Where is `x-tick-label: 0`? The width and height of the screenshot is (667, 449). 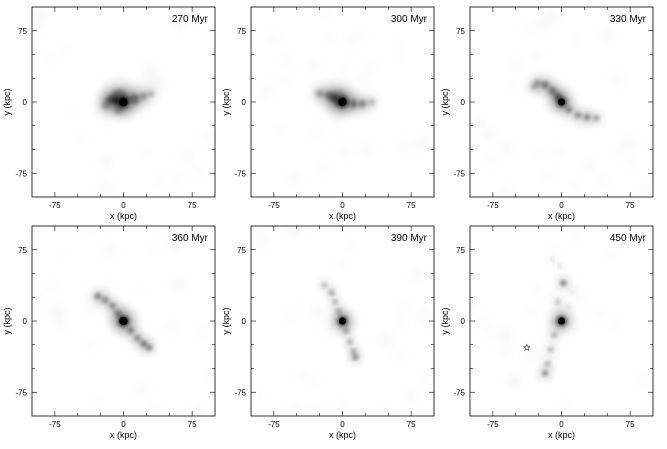
x-tick-label: 0 is located at coordinates (123, 424).